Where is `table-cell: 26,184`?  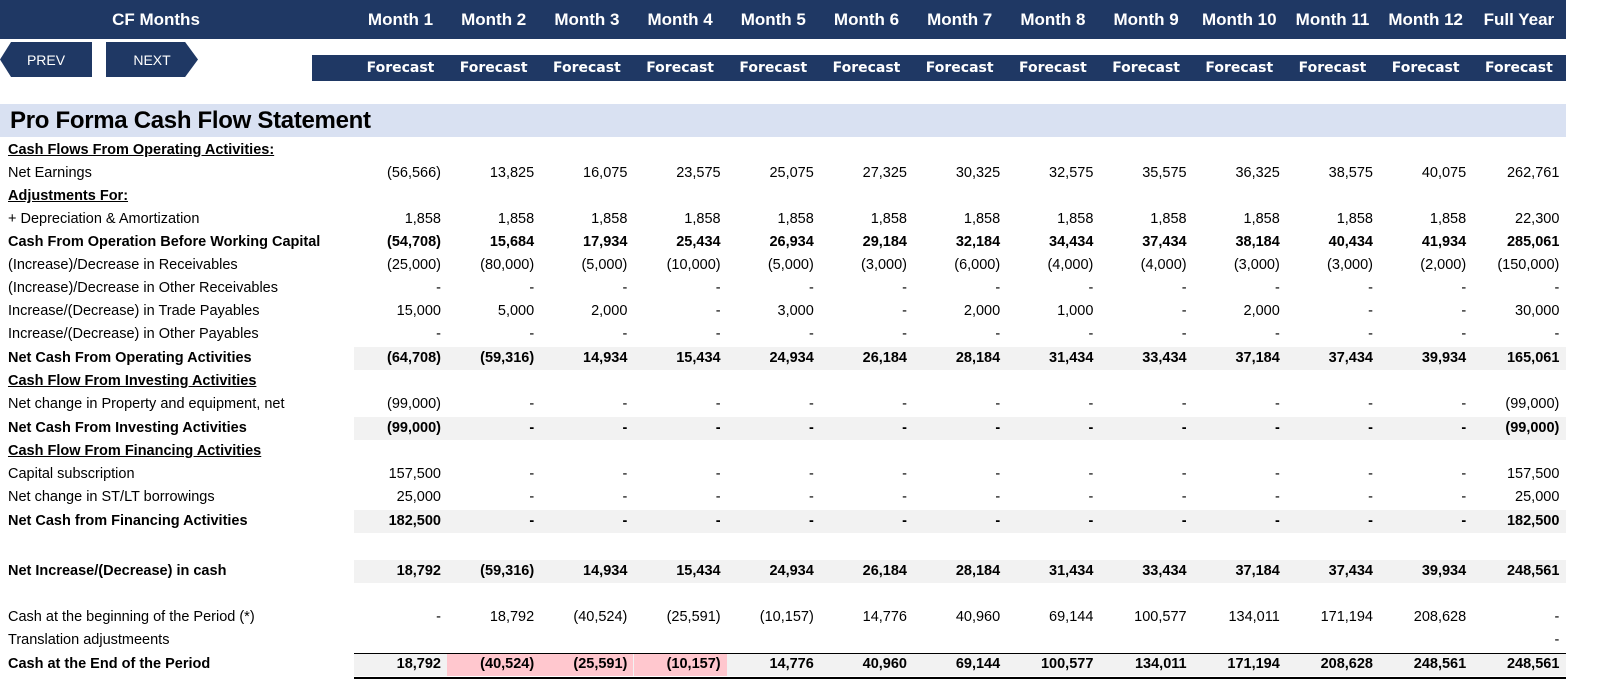 table-cell: 26,184 is located at coordinates (884, 358).